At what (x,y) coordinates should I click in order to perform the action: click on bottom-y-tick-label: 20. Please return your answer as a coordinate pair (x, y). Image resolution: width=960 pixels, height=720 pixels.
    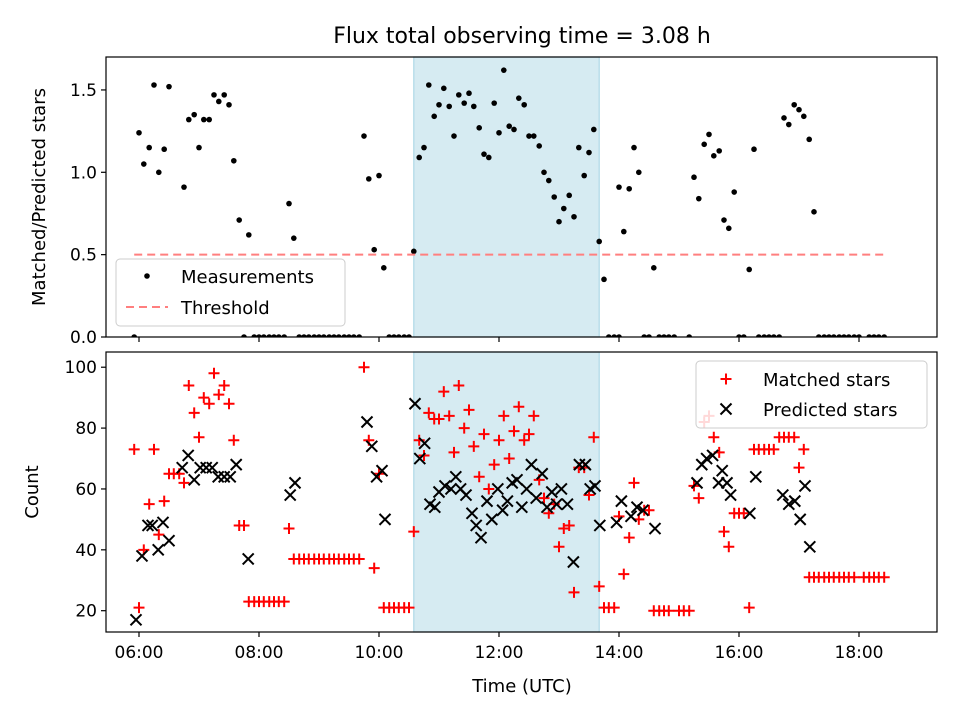
    Looking at the image, I should click on (86, 612).